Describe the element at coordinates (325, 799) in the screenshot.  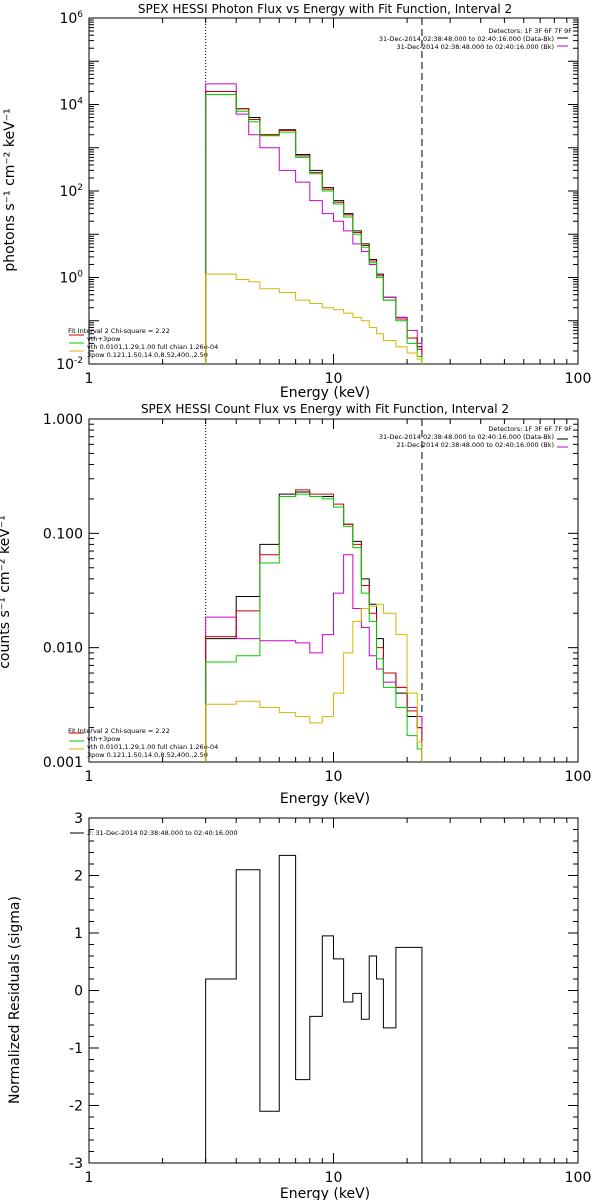
I see `count-x-axis-label: Energy (keV)` at that location.